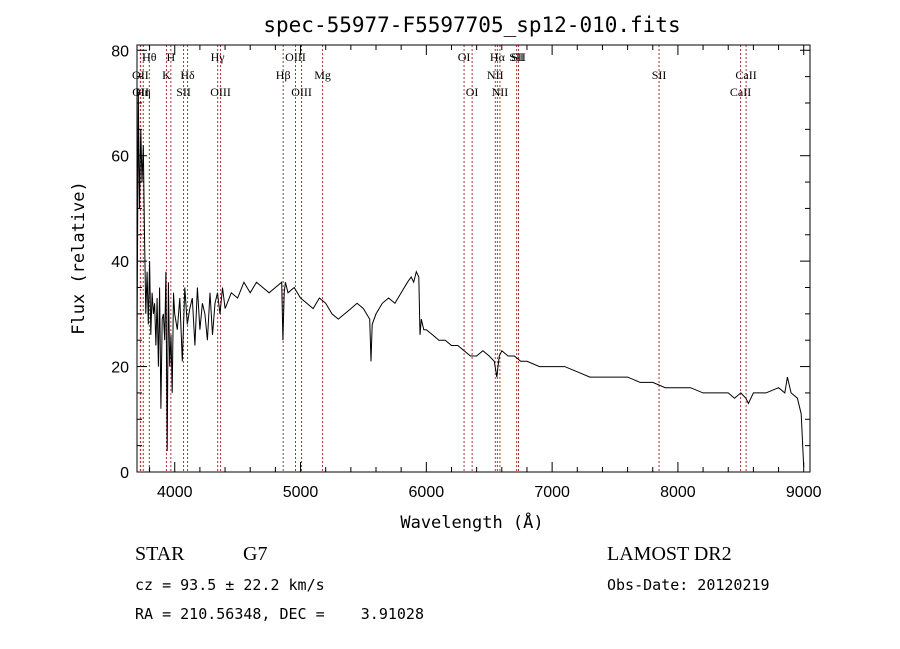 This screenshot has width=900, height=649. I want to click on object-subclass: G7, so click(255, 554).